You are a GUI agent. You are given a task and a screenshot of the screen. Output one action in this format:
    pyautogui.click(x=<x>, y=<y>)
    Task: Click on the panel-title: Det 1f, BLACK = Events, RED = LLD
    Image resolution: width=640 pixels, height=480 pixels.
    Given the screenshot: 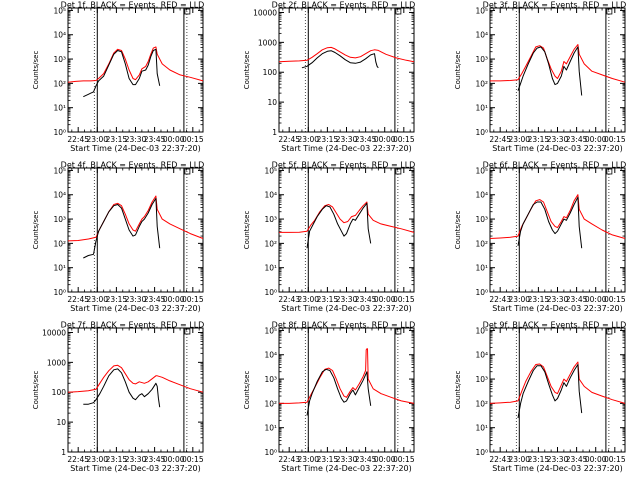 What is the action you would take?
    pyautogui.click(x=133, y=5)
    